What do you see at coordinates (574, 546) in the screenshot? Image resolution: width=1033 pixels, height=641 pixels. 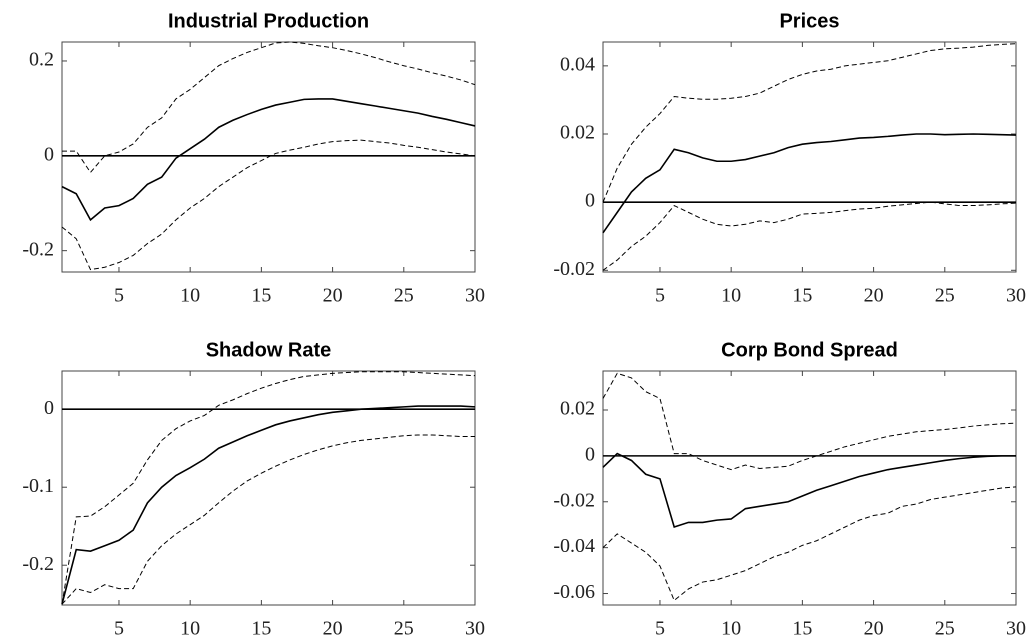 I see `y-tick-label: -0.04` at bounding box center [574, 546].